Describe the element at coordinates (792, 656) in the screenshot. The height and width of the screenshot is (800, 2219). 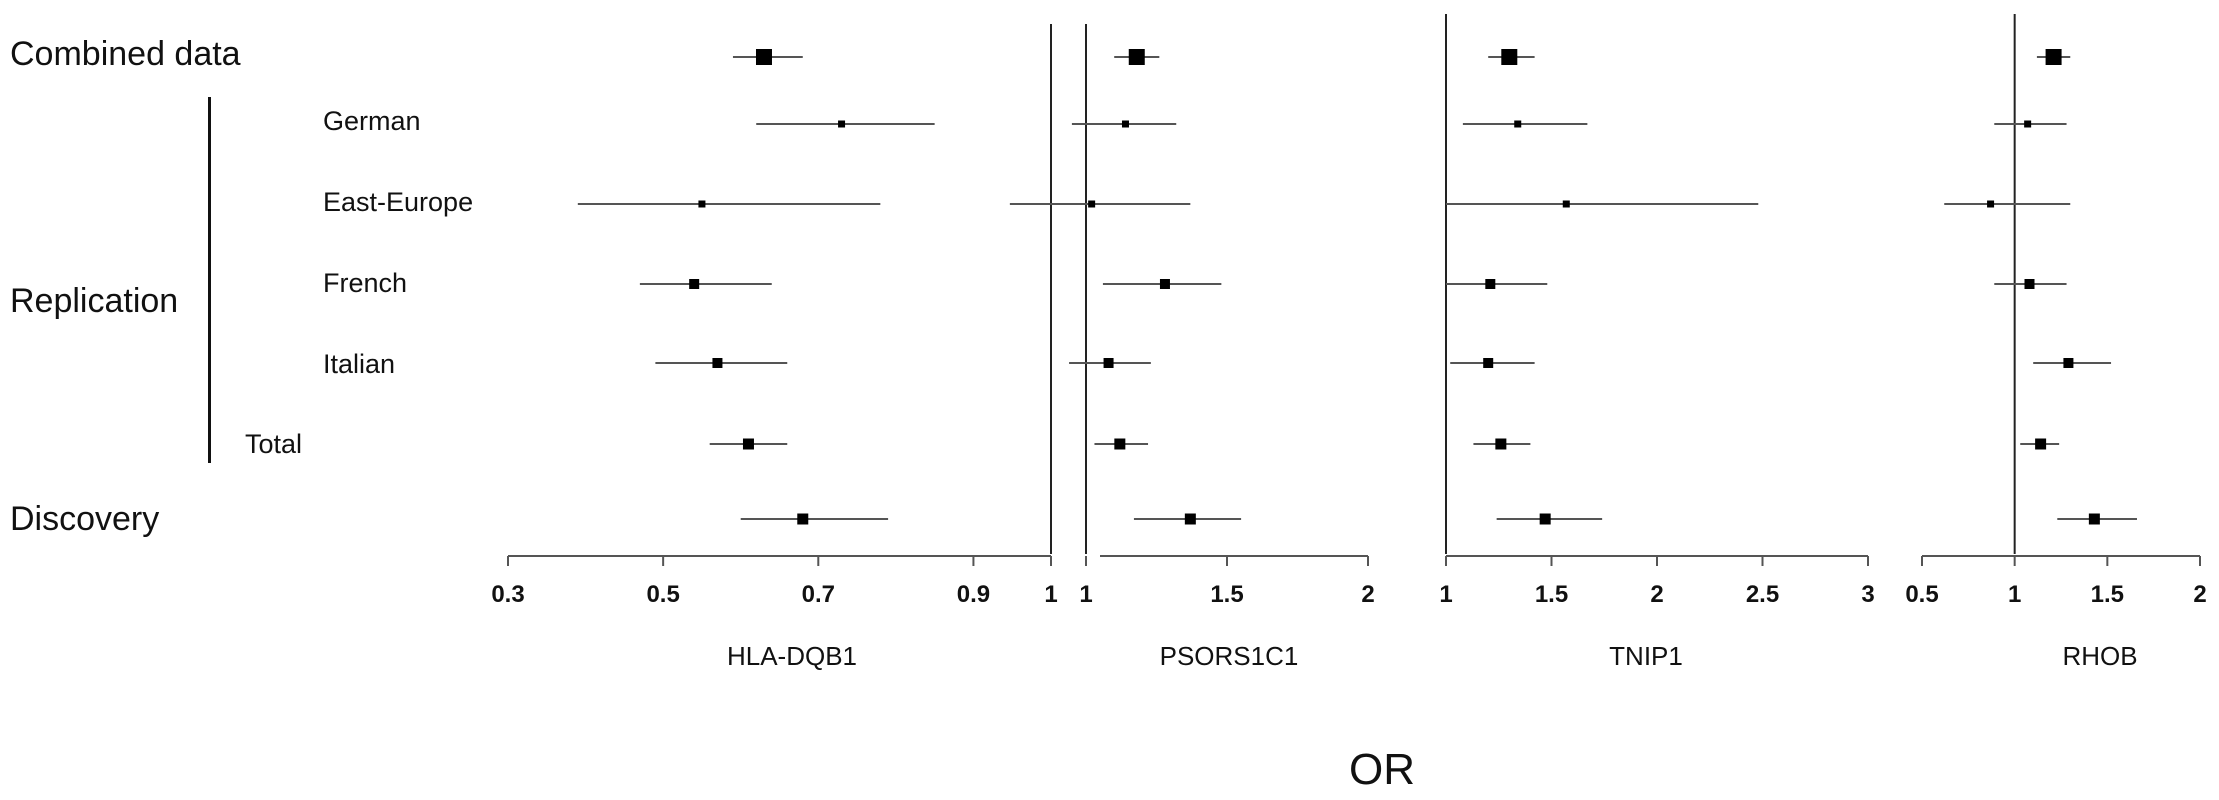
I see `panel-title-hla-dqb1: HLA-DQB1` at that location.